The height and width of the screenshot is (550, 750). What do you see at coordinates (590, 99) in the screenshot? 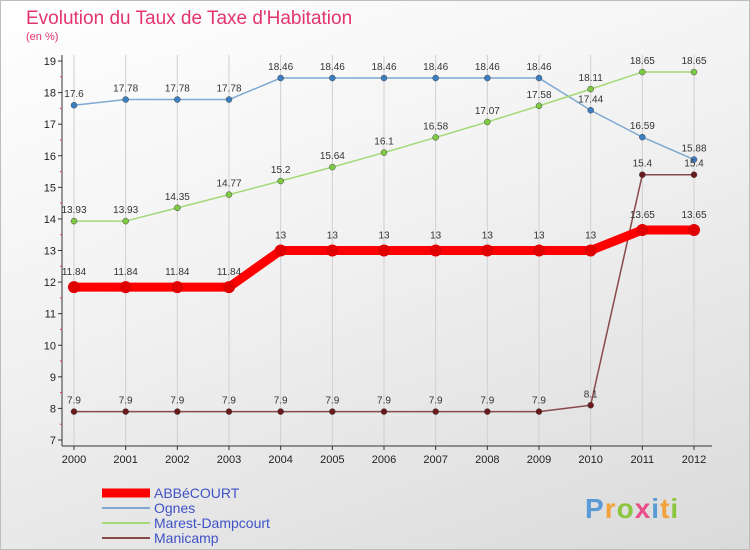
I see `data-label: 17.44` at bounding box center [590, 99].